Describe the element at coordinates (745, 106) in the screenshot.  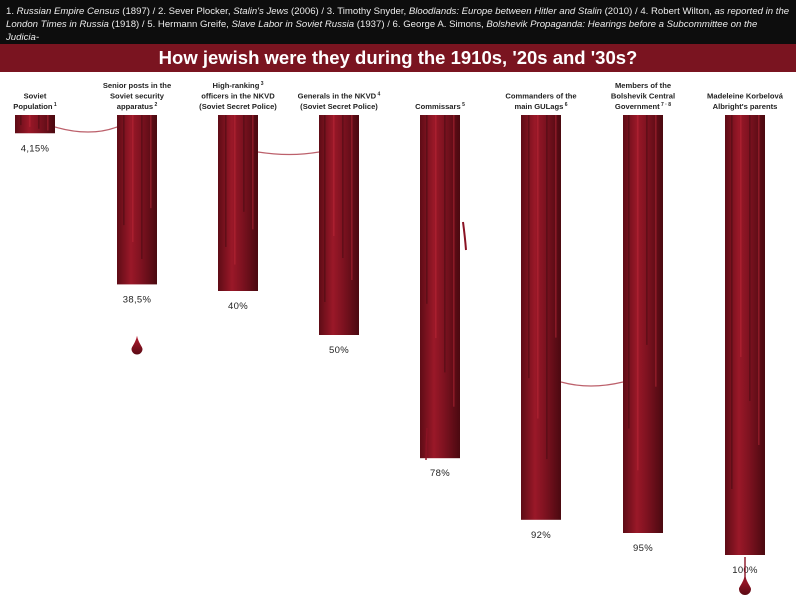
I see `category-label: Albright's parents` at that location.